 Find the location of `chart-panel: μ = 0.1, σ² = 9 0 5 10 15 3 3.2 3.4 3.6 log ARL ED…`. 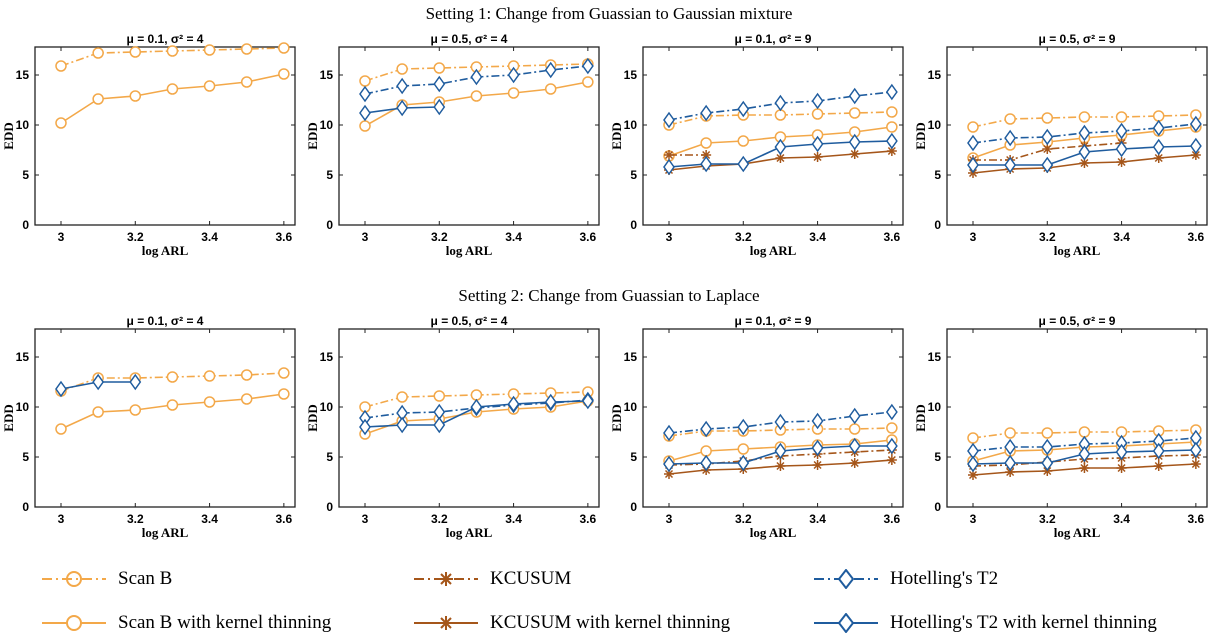

chart-panel: μ = 0.1, σ² = 9 0 5 10 15 3 3.2 3.4 3.6 log ARL ED… is located at coordinates (756, 427).